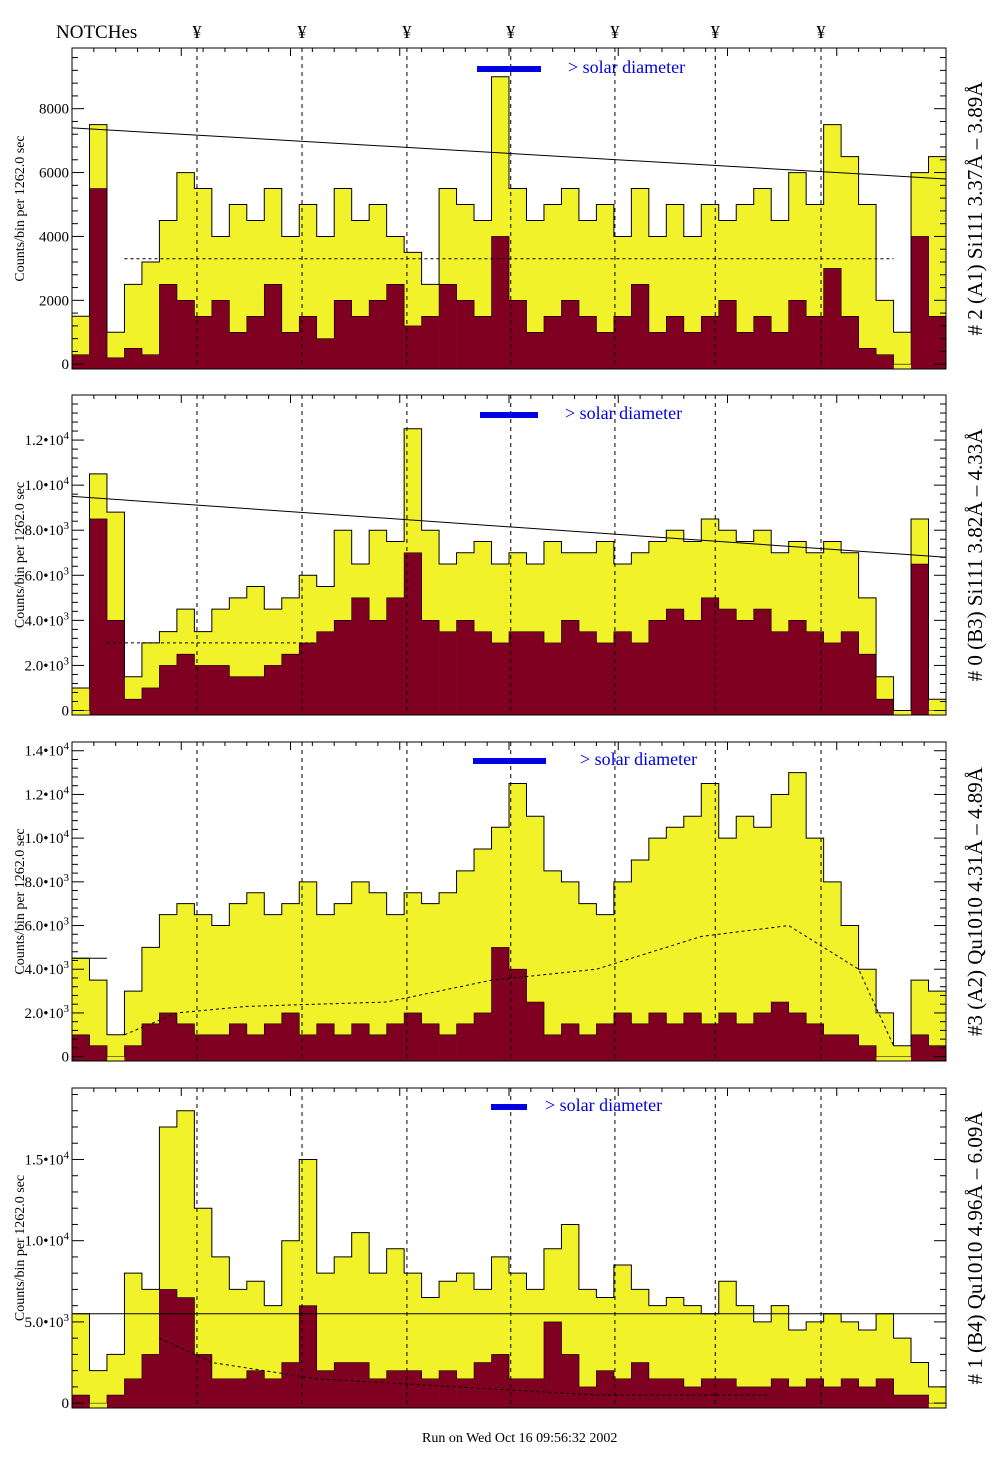 The image size is (1004, 1476). What do you see at coordinates (46, 484) in the screenshot?
I see `y-tick-label: 1.0•104` at bounding box center [46, 484].